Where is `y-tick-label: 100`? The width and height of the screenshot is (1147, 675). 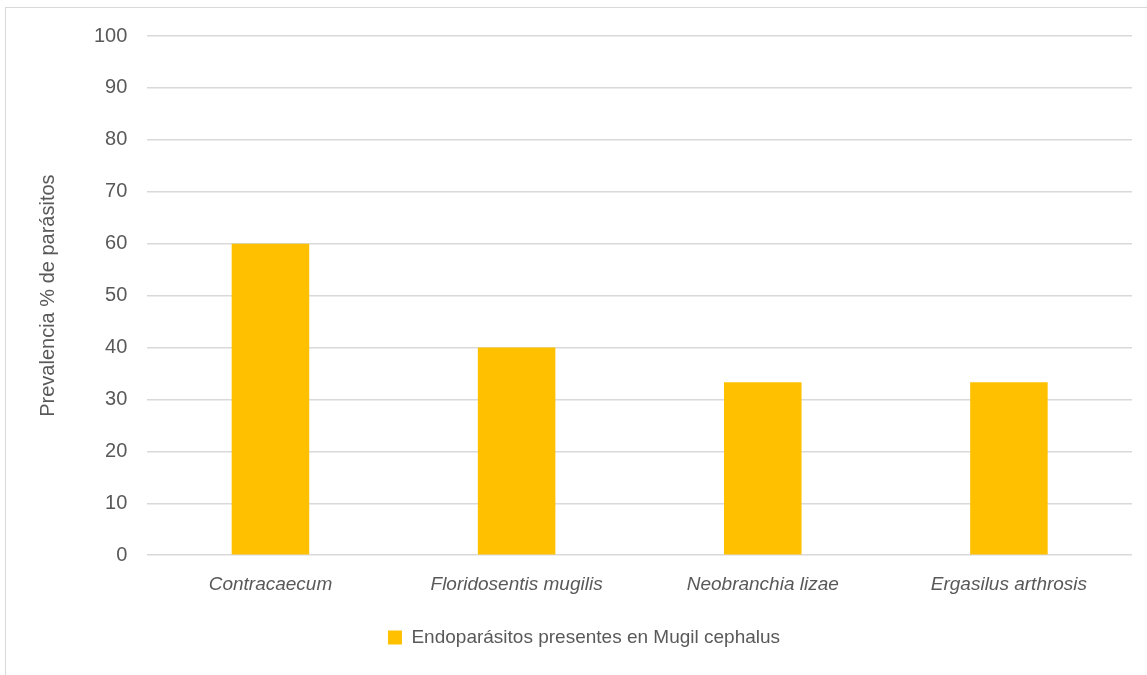 y-tick-label: 100 is located at coordinates (110, 34).